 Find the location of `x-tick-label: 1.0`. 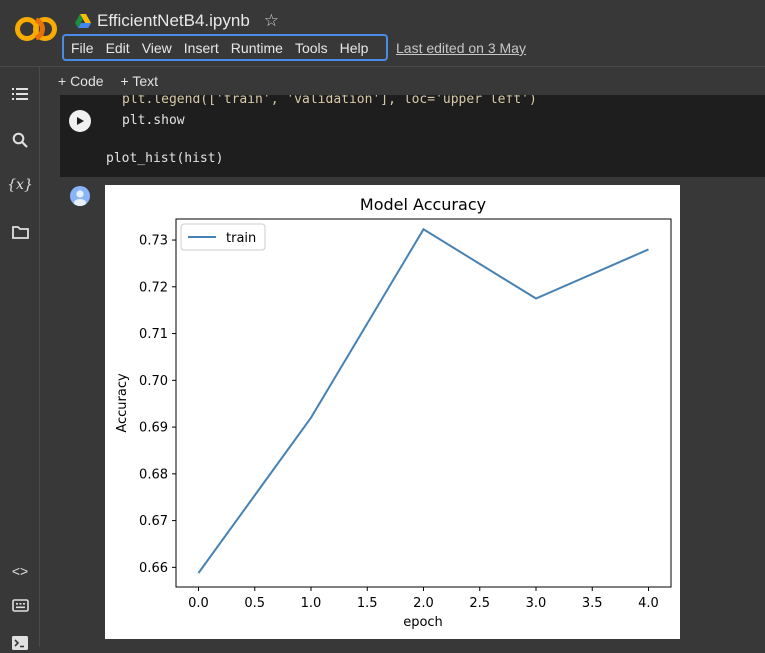

x-tick-label: 1.0 is located at coordinates (311, 603).